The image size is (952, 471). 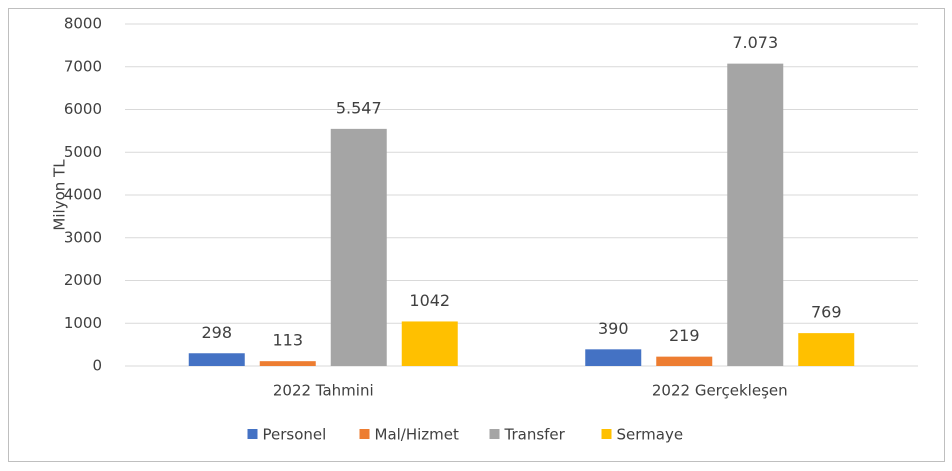 I want to click on y-tick-label: 3000, so click(x=83, y=237).